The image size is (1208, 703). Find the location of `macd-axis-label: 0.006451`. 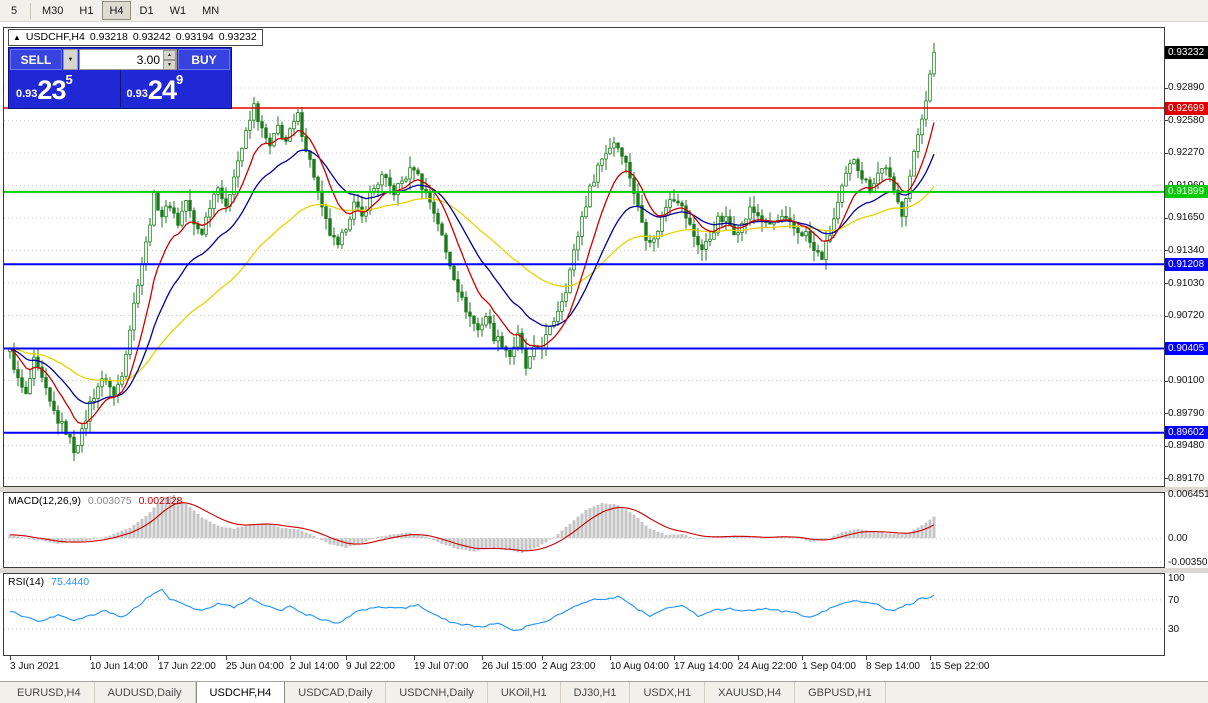

macd-axis-label: 0.006451 is located at coordinates (1188, 495).